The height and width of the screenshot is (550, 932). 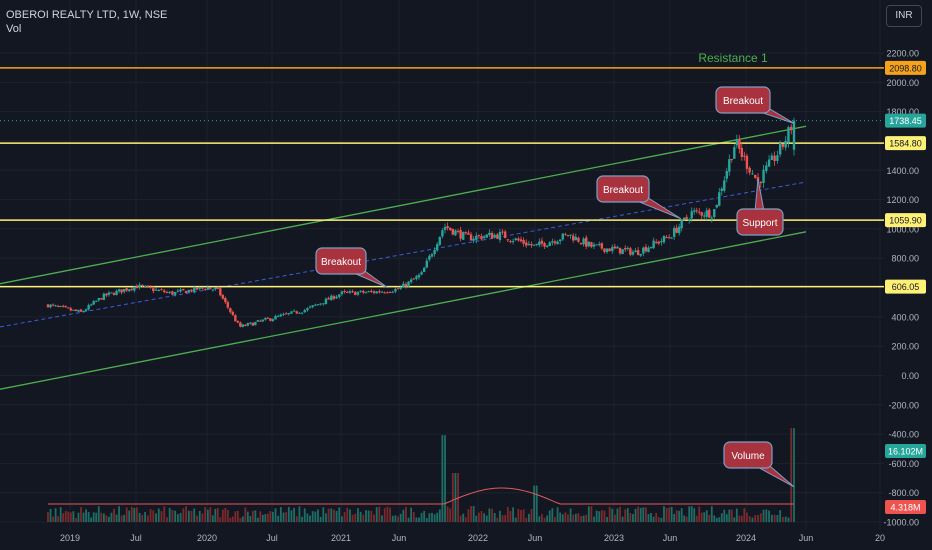 I want to click on annotation-bubble, so click(x=760, y=222).